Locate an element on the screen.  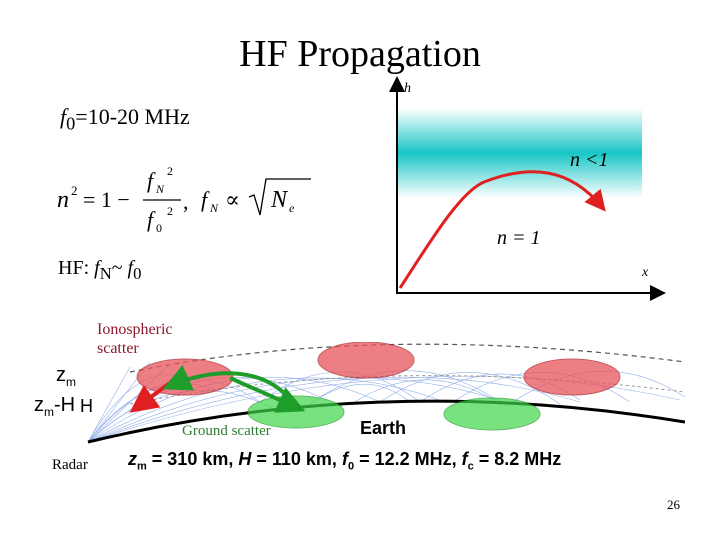
ionospheric-scatter-label: Ionospheric scatter is located at coordinates (152, 339).